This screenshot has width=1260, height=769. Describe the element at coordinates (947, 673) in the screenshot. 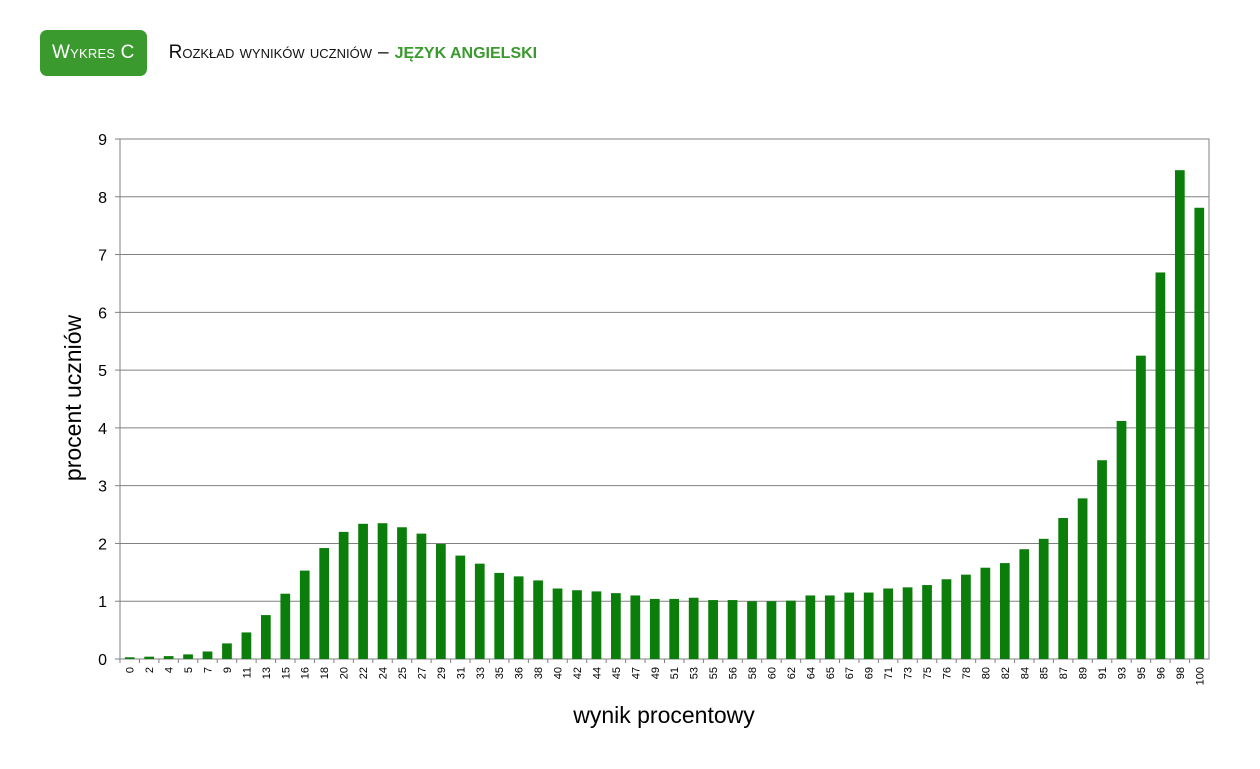

I see `x-tick-label: 76` at that location.